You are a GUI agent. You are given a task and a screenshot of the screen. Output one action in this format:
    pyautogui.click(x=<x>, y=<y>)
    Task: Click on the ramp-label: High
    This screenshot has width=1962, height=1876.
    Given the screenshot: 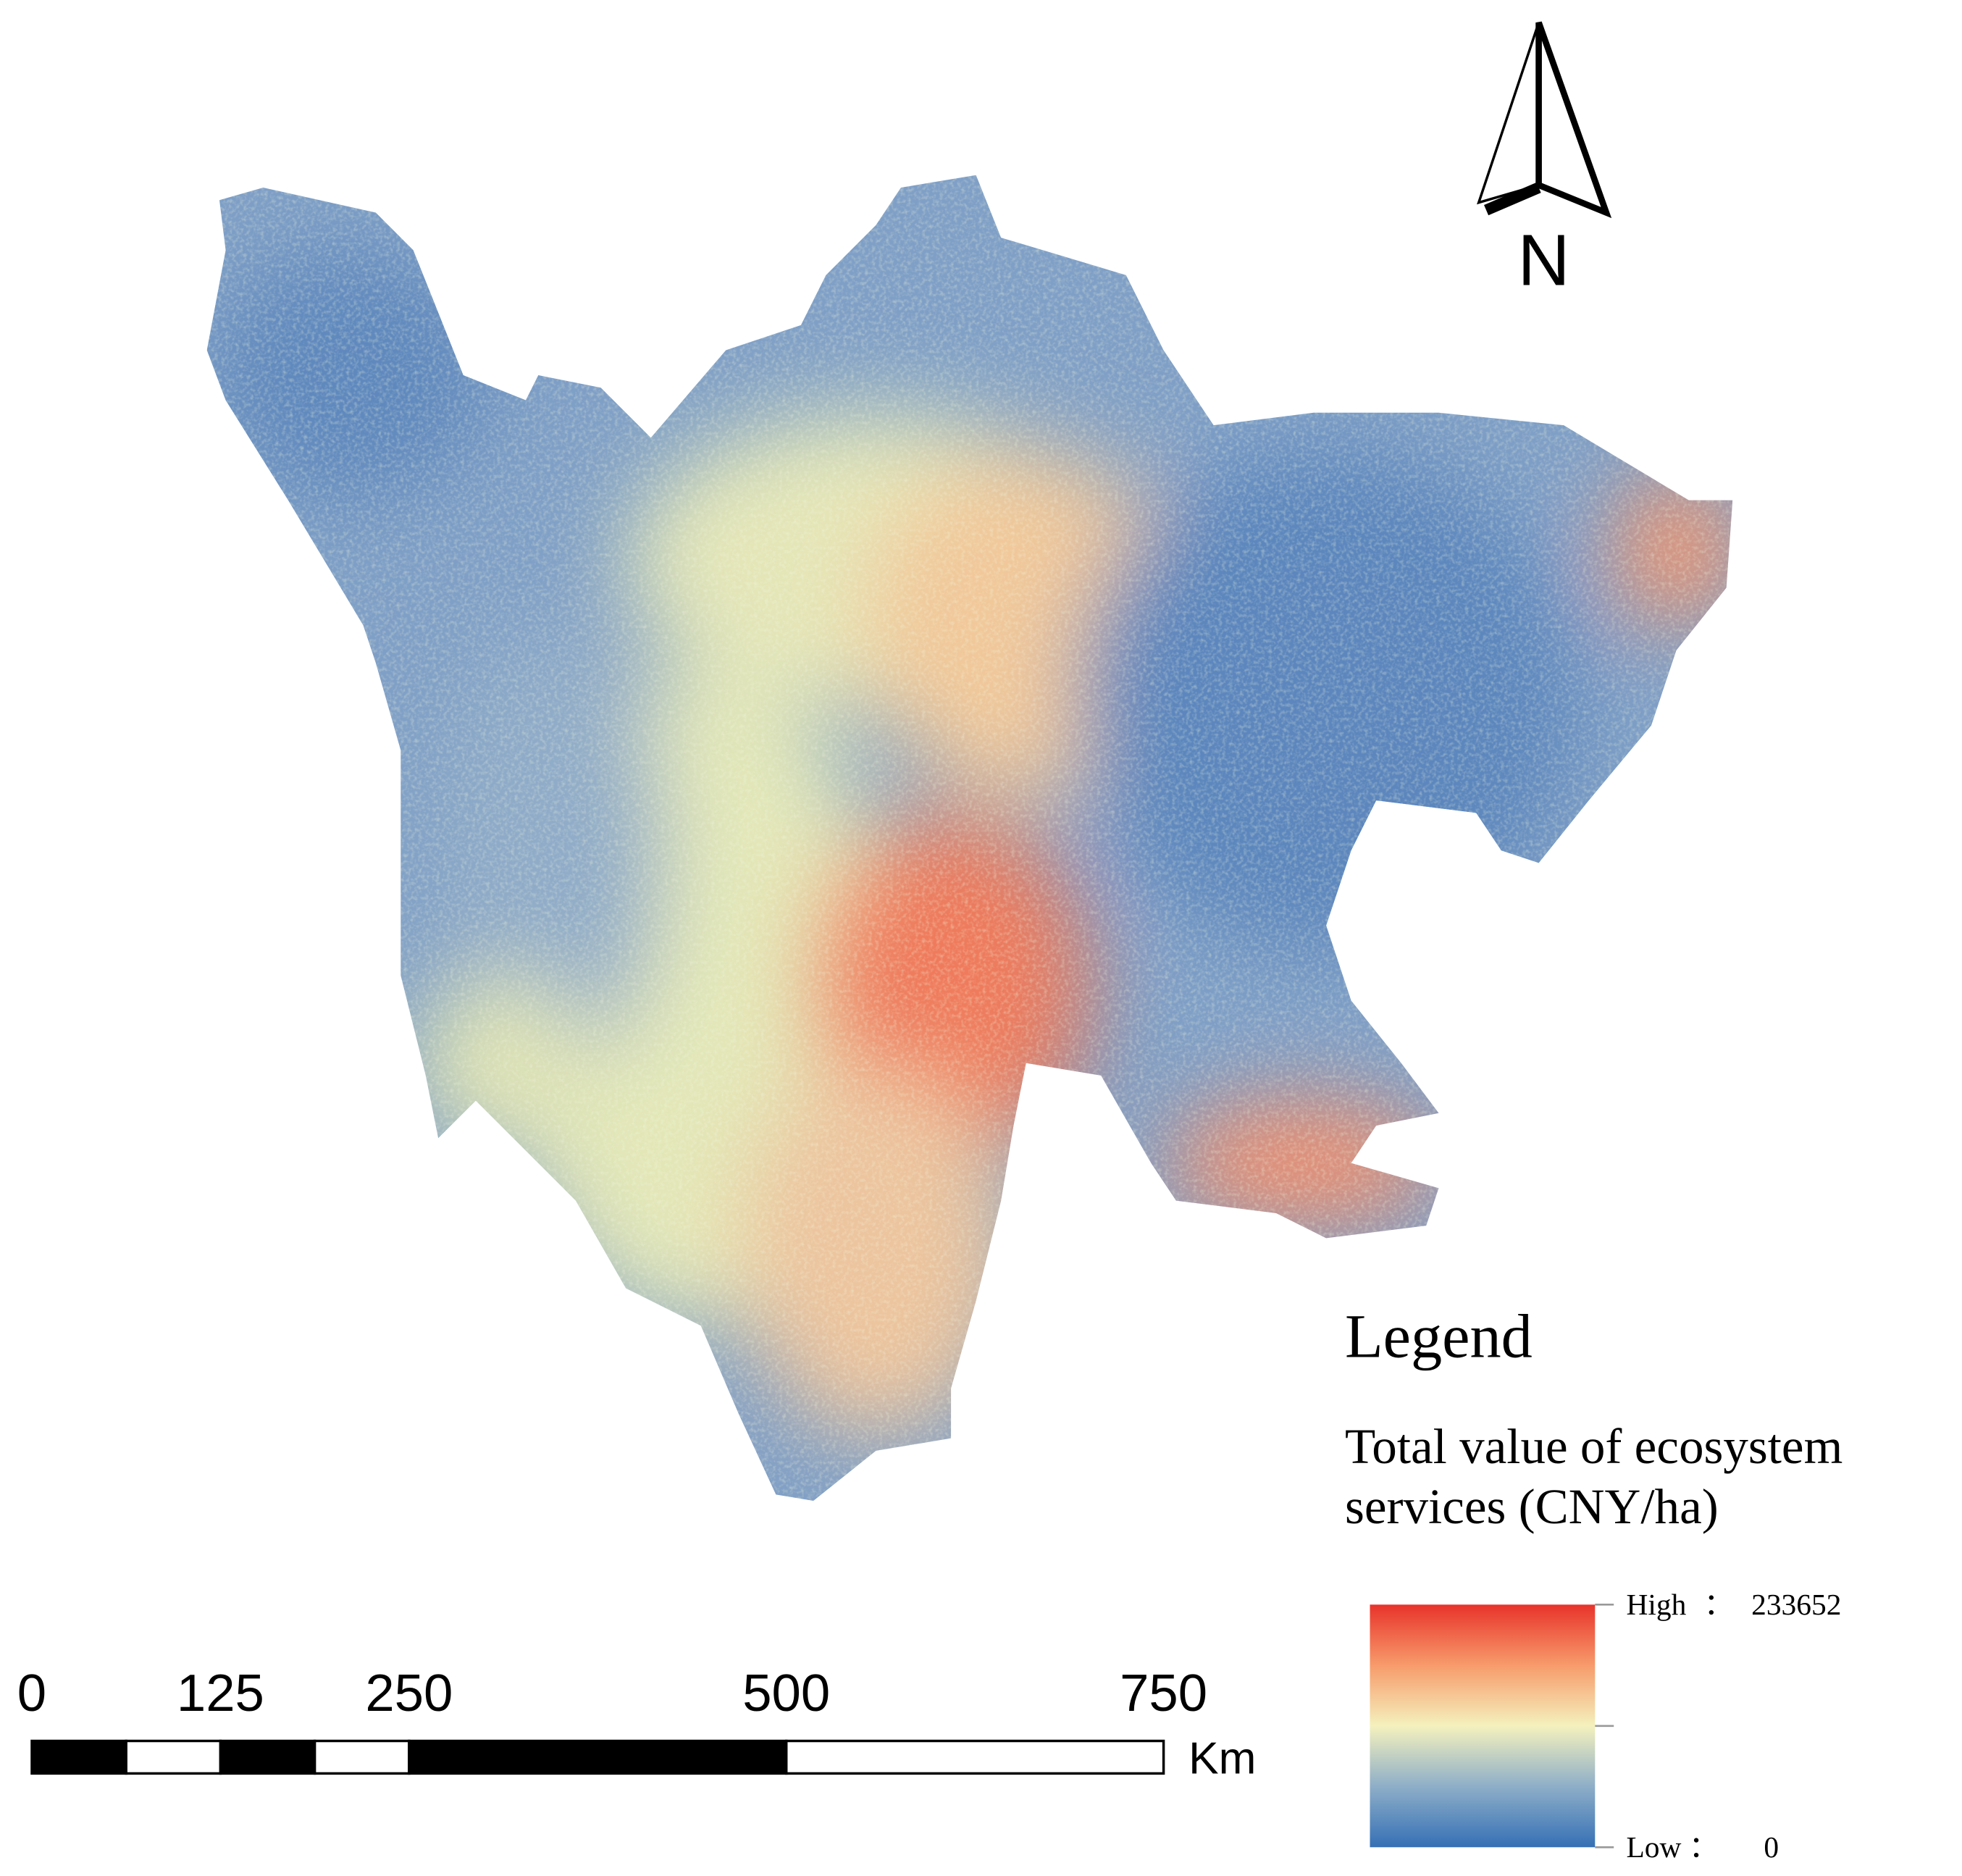 What is the action you would take?
    pyautogui.click(x=1656, y=1604)
    